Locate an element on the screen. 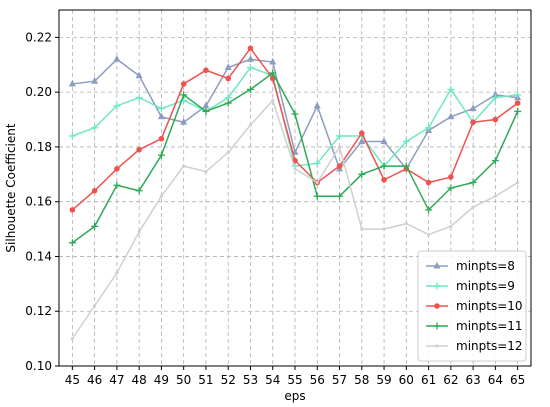 This screenshot has width=550, height=407. legend-item: minpts=8 is located at coordinates (470, 266).